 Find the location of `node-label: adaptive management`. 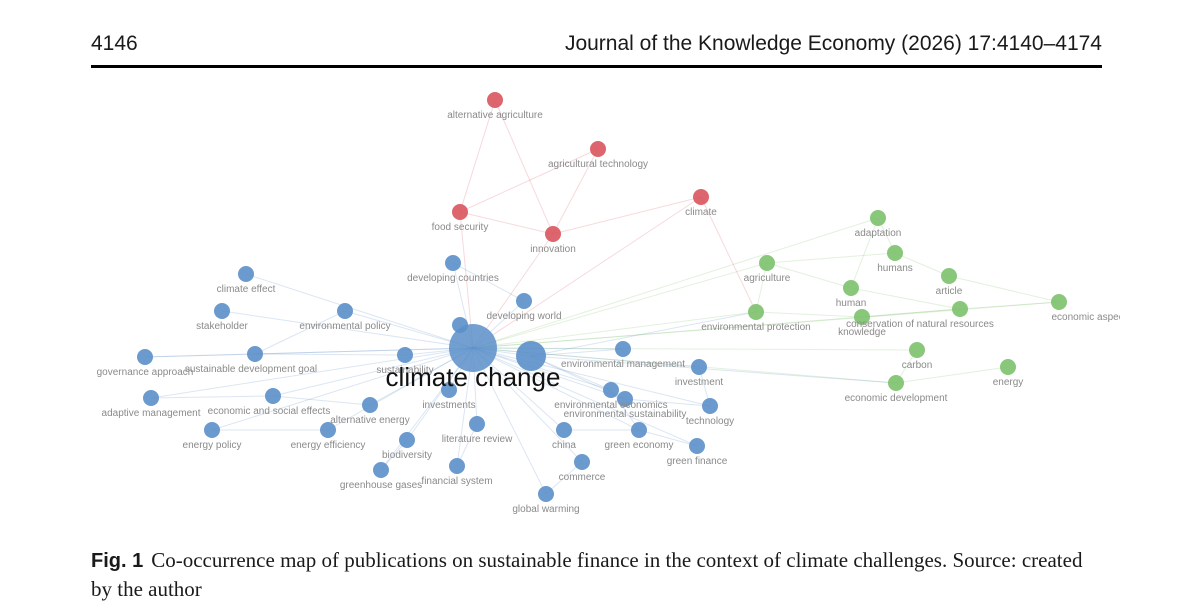

node-label: adaptive management is located at coordinates (151, 413).